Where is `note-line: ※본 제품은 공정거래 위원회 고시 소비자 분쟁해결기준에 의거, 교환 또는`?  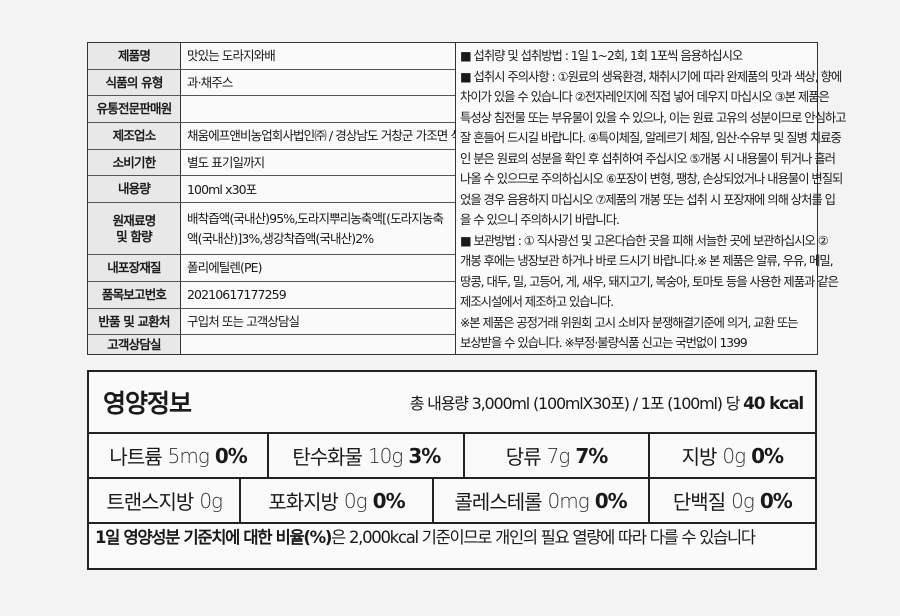 note-line: ※본 제품은 공정거래 위원회 고시 소비자 분쟁해결기준에 의거, 교환 또는 is located at coordinates (629, 322).